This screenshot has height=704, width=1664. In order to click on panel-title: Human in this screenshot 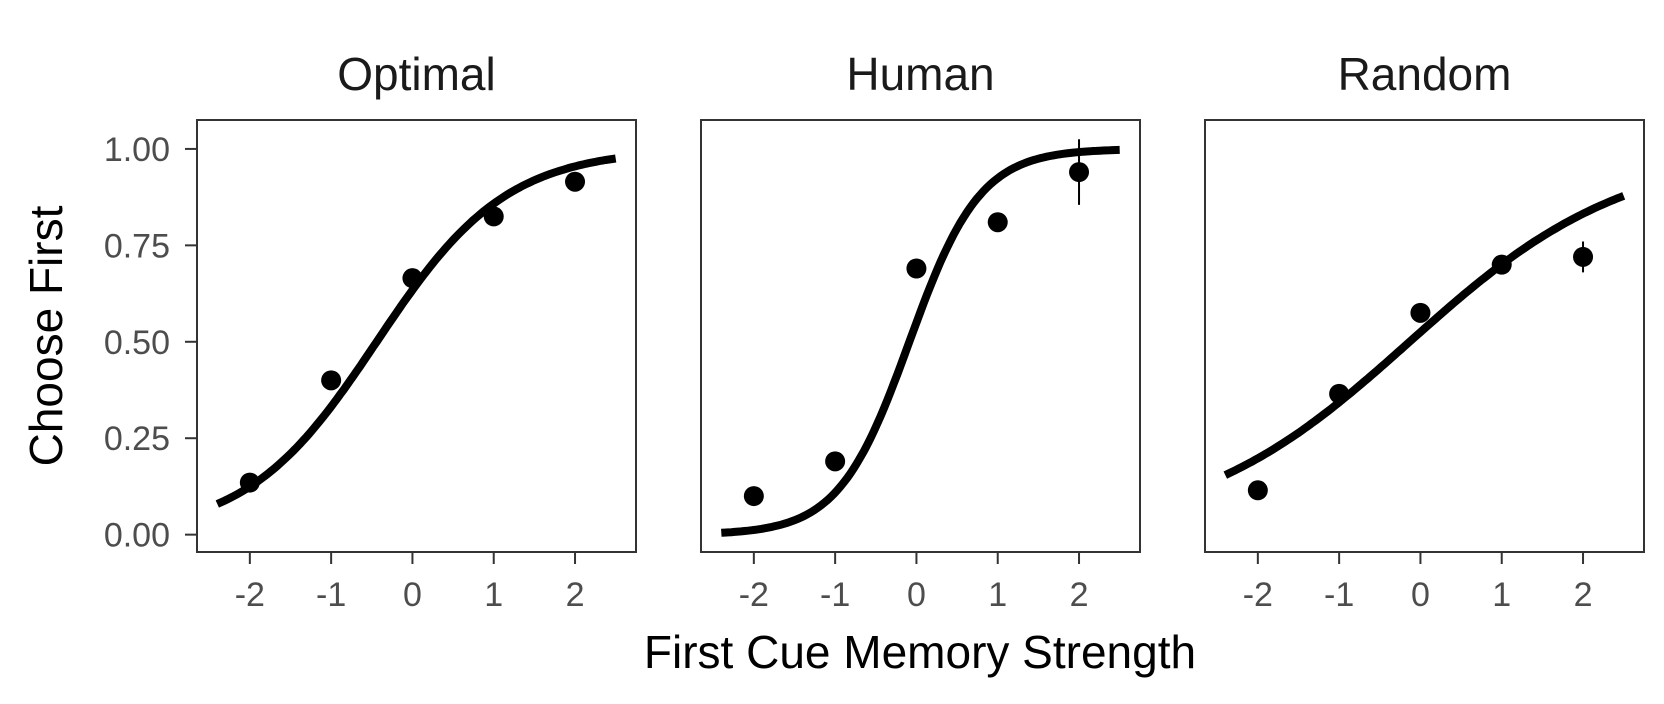, I will do `click(920, 74)`.